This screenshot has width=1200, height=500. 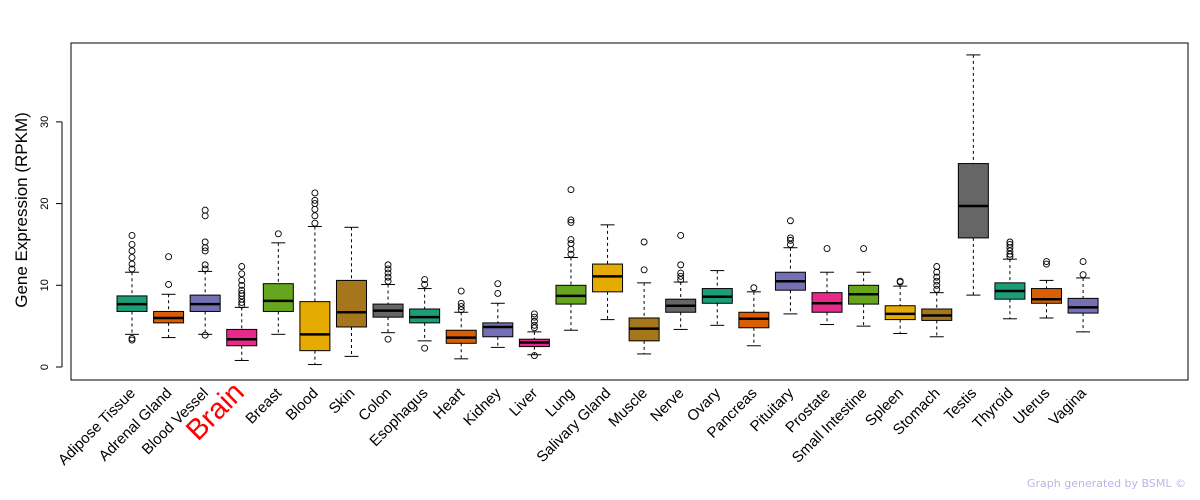 I want to click on box-kidney, so click(x=498, y=314).